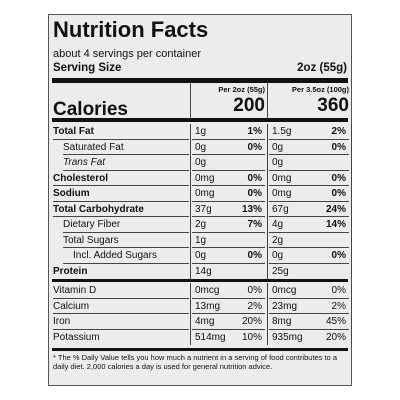  What do you see at coordinates (201, 131) in the screenshot?
I see `amount: 1g` at bounding box center [201, 131].